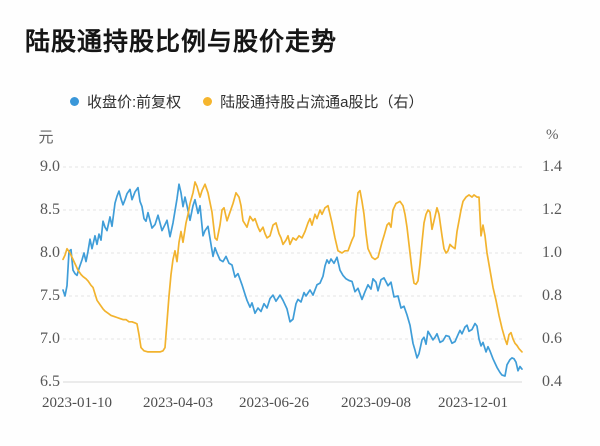  Describe the element at coordinates (178, 403) in the screenshot. I see `x-axis-tick-label: 2023-04-03` at that location.